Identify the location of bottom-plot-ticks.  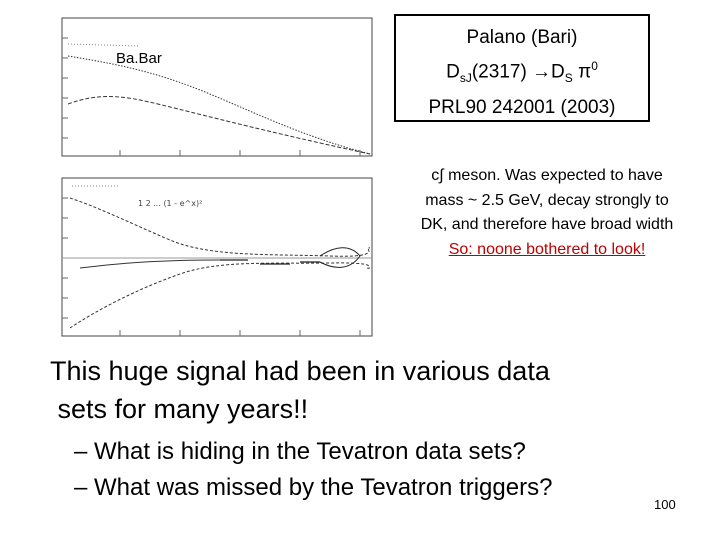
(211, 266).